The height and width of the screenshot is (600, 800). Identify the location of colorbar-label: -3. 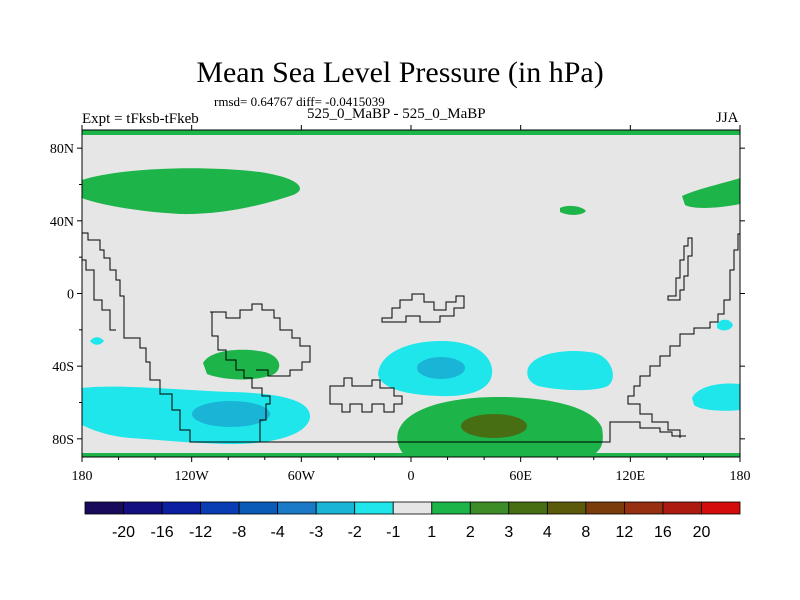
(316, 532).